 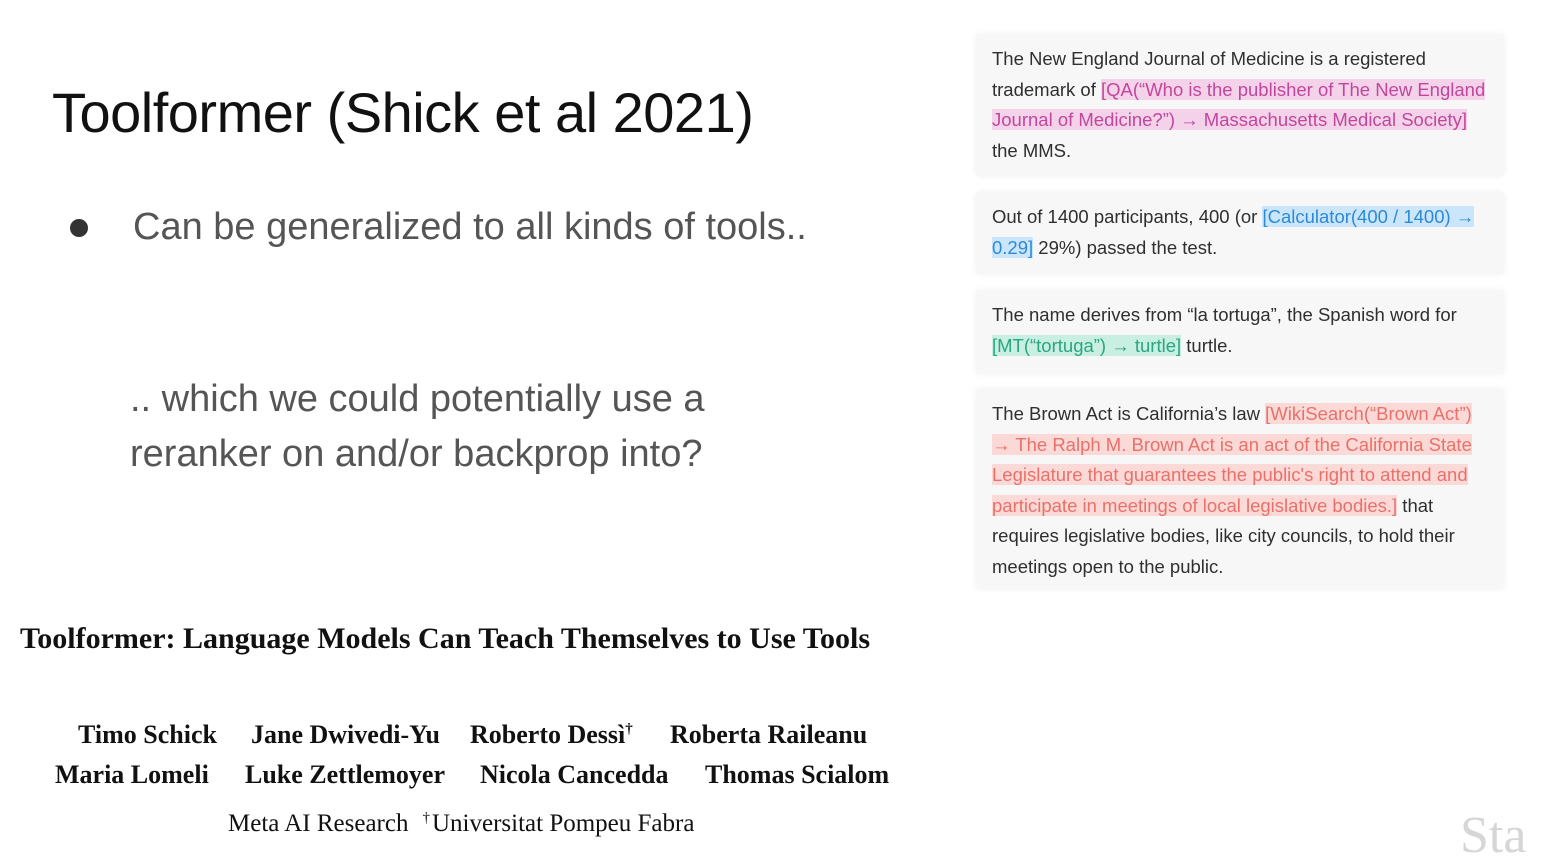 What do you see at coordinates (318, 823) in the screenshot?
I see `affiliation-meta: Meta AI Research` at bounding box center [318, 823].